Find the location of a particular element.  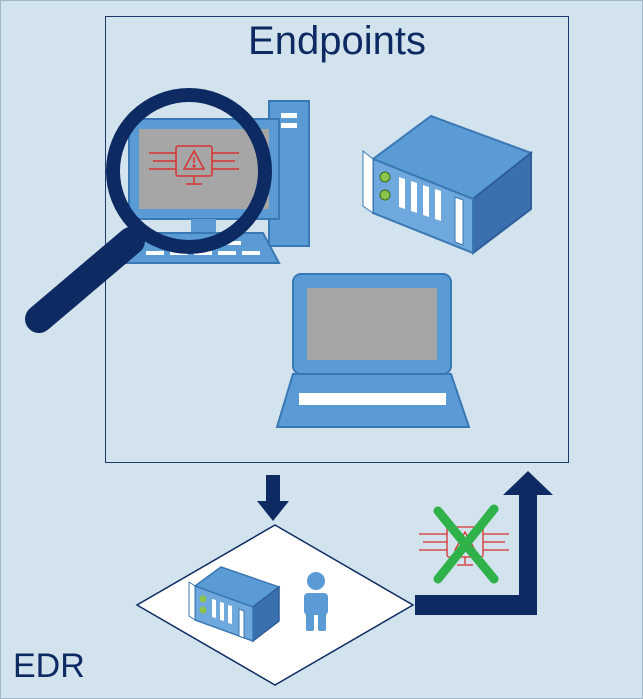

laptop-icon is located at coordinates (373, 350).